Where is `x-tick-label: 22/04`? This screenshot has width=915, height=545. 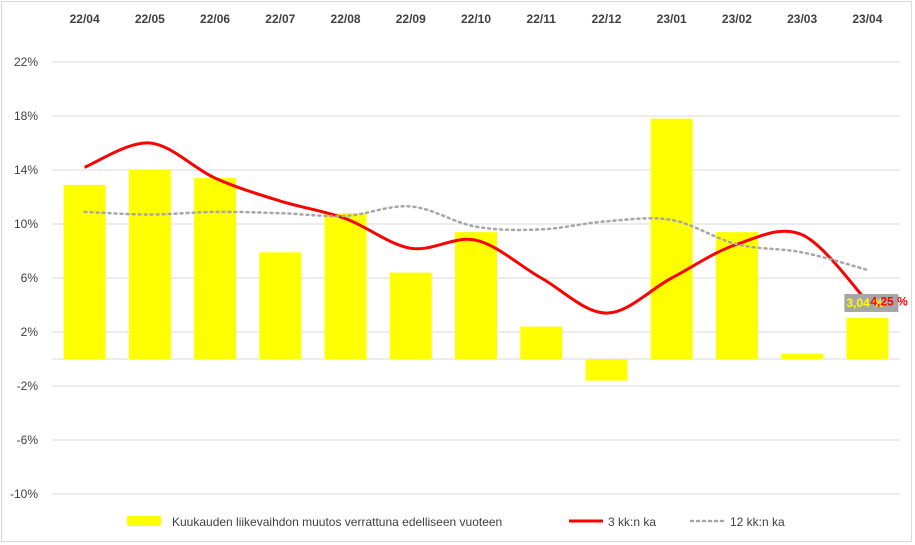 x-tick-label: 22/04 is located at coordinates (85, 19).